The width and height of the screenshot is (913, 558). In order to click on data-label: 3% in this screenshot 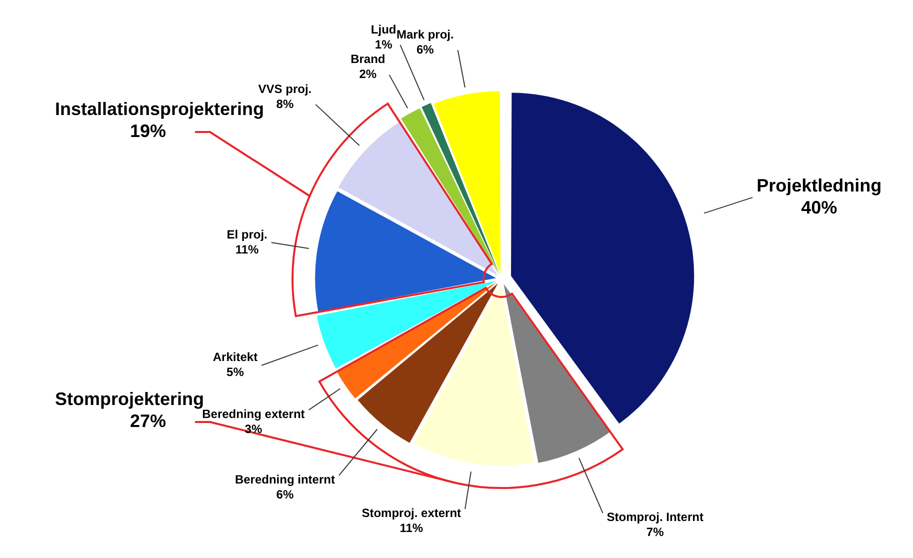, I will do `click(253, 429)`.